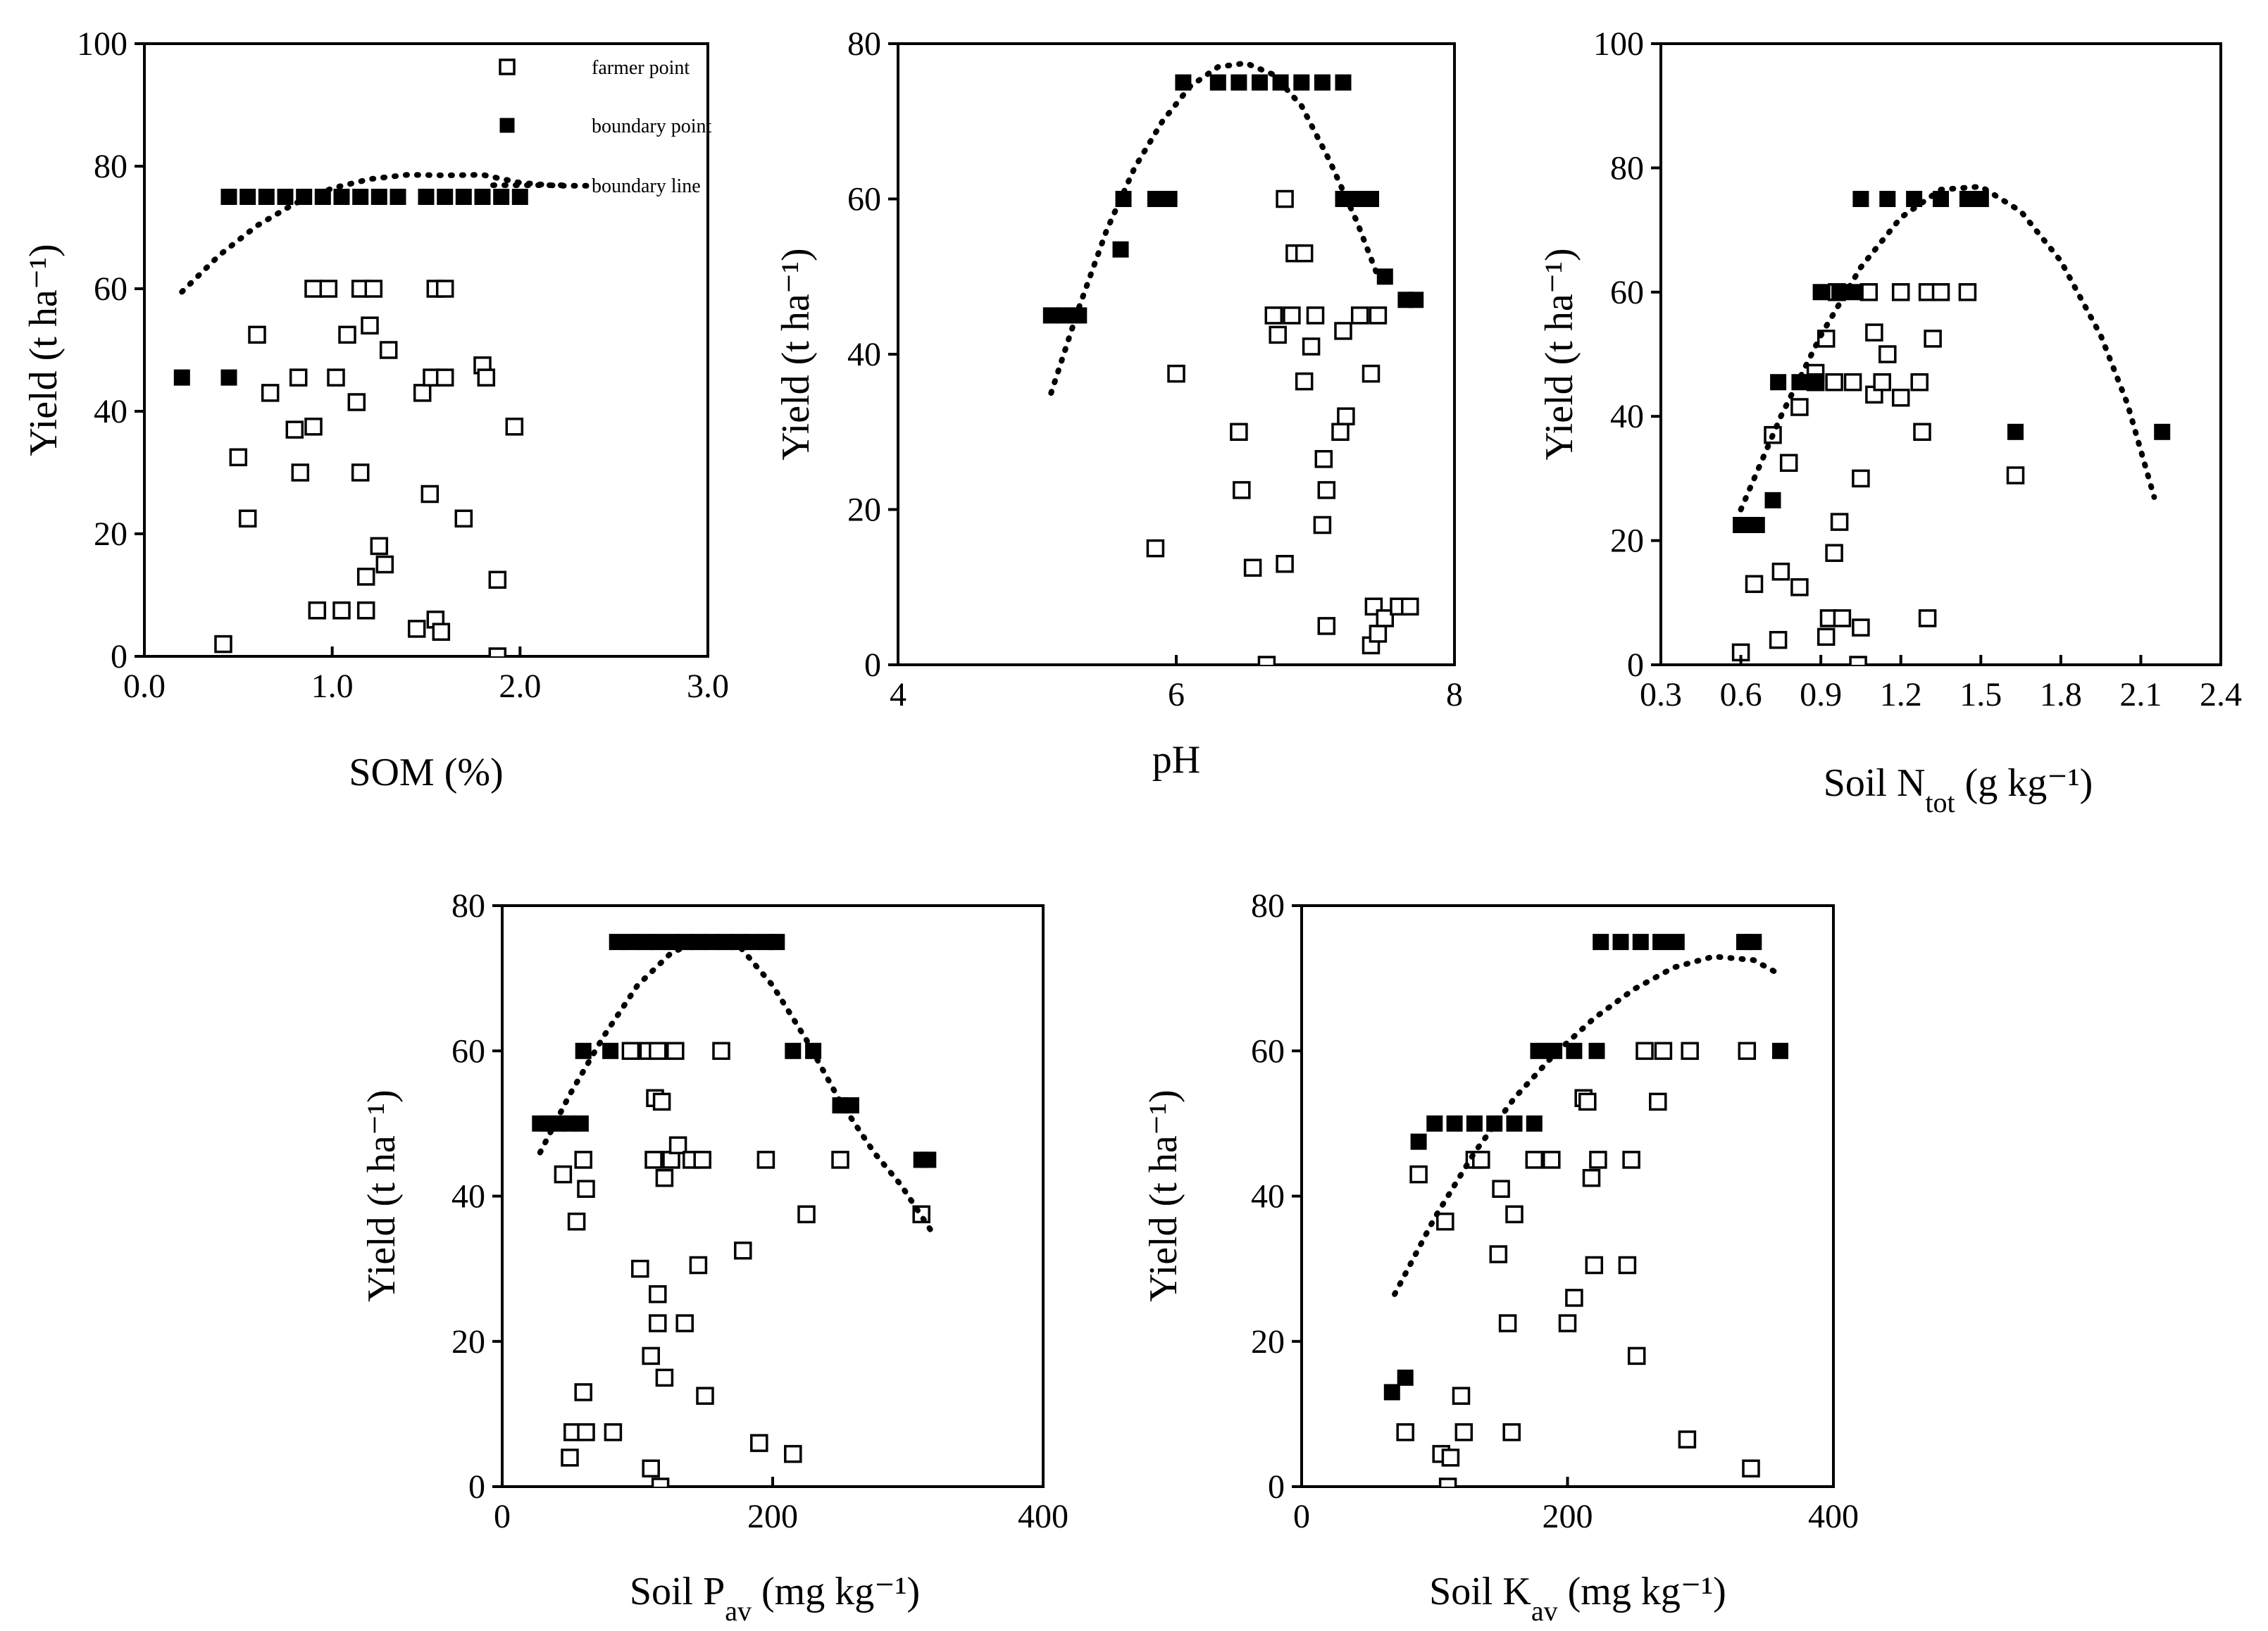 The width and height of the screenshot is (2268, 1631). Describe the element at coordinates (426, 773) in the screenshot. I see `x-axis-label-main: SOM (%)` at that location.